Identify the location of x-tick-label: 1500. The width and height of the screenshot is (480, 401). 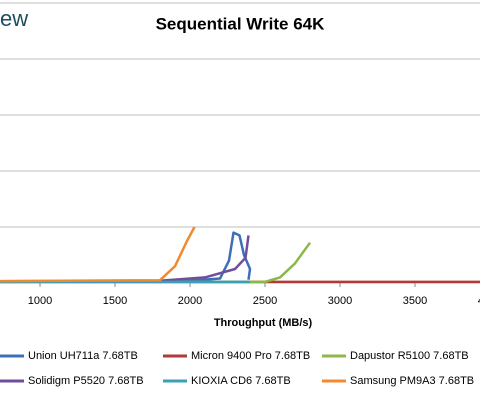
(115, 301).